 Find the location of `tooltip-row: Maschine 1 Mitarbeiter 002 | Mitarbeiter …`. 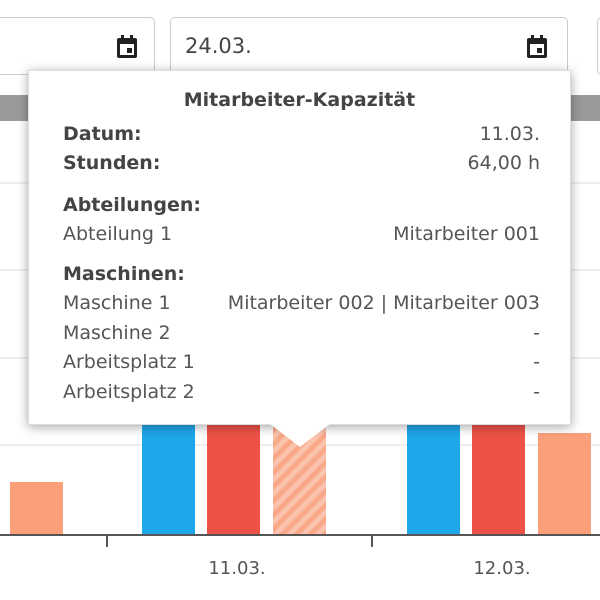

tooltip-row: Maschine 1 Mitarbeiter 002 | Mitarbeiter … is located at coordinates (301, 303).